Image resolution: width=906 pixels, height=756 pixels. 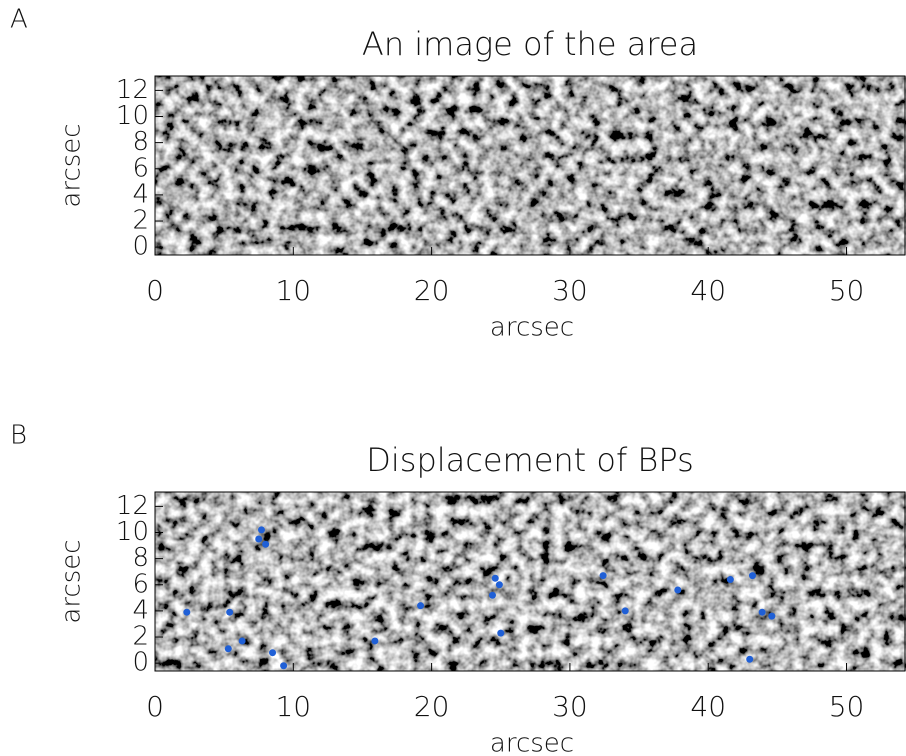 I want to click on panel-label: A, so click(x=19, y=20).